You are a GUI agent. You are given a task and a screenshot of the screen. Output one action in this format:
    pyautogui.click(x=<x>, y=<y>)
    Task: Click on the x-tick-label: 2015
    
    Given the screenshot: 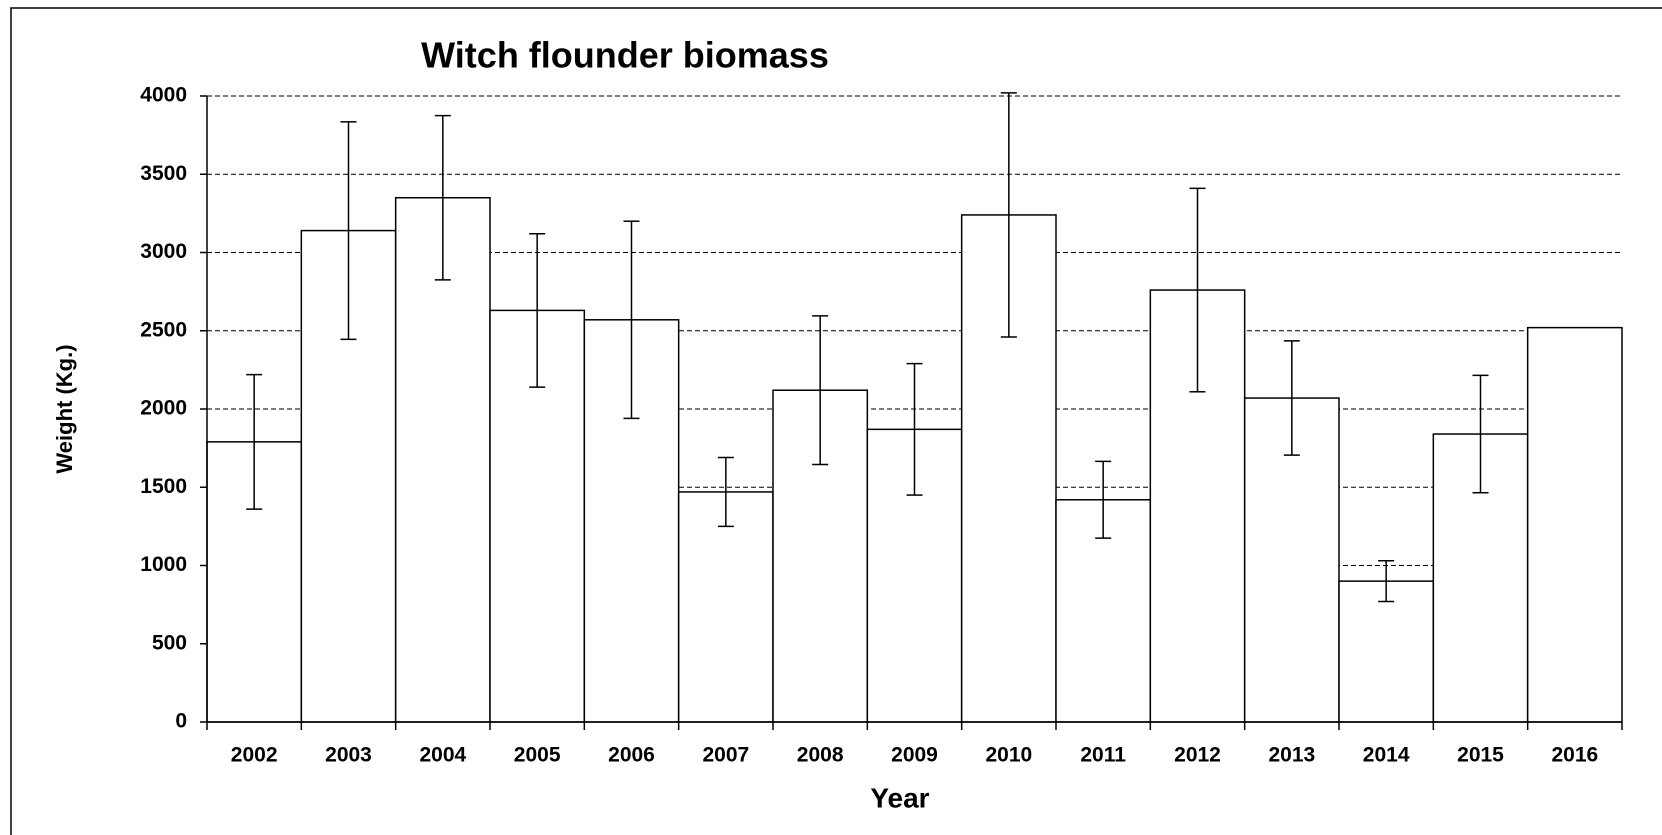 What is the action you would take?
    pyautogui.click(x=1480, y=755)
    